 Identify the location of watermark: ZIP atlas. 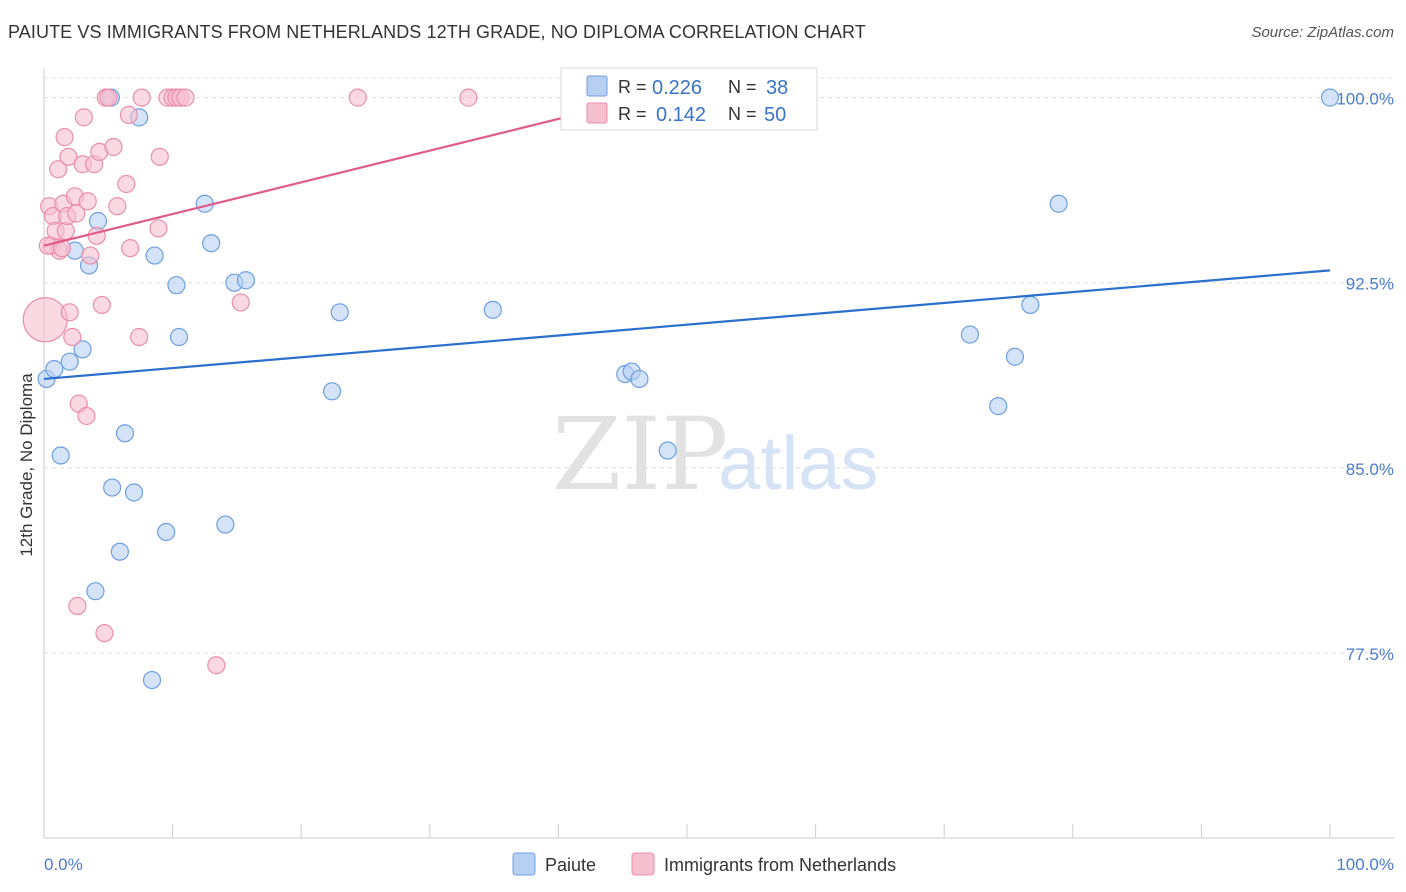
(715, 454).